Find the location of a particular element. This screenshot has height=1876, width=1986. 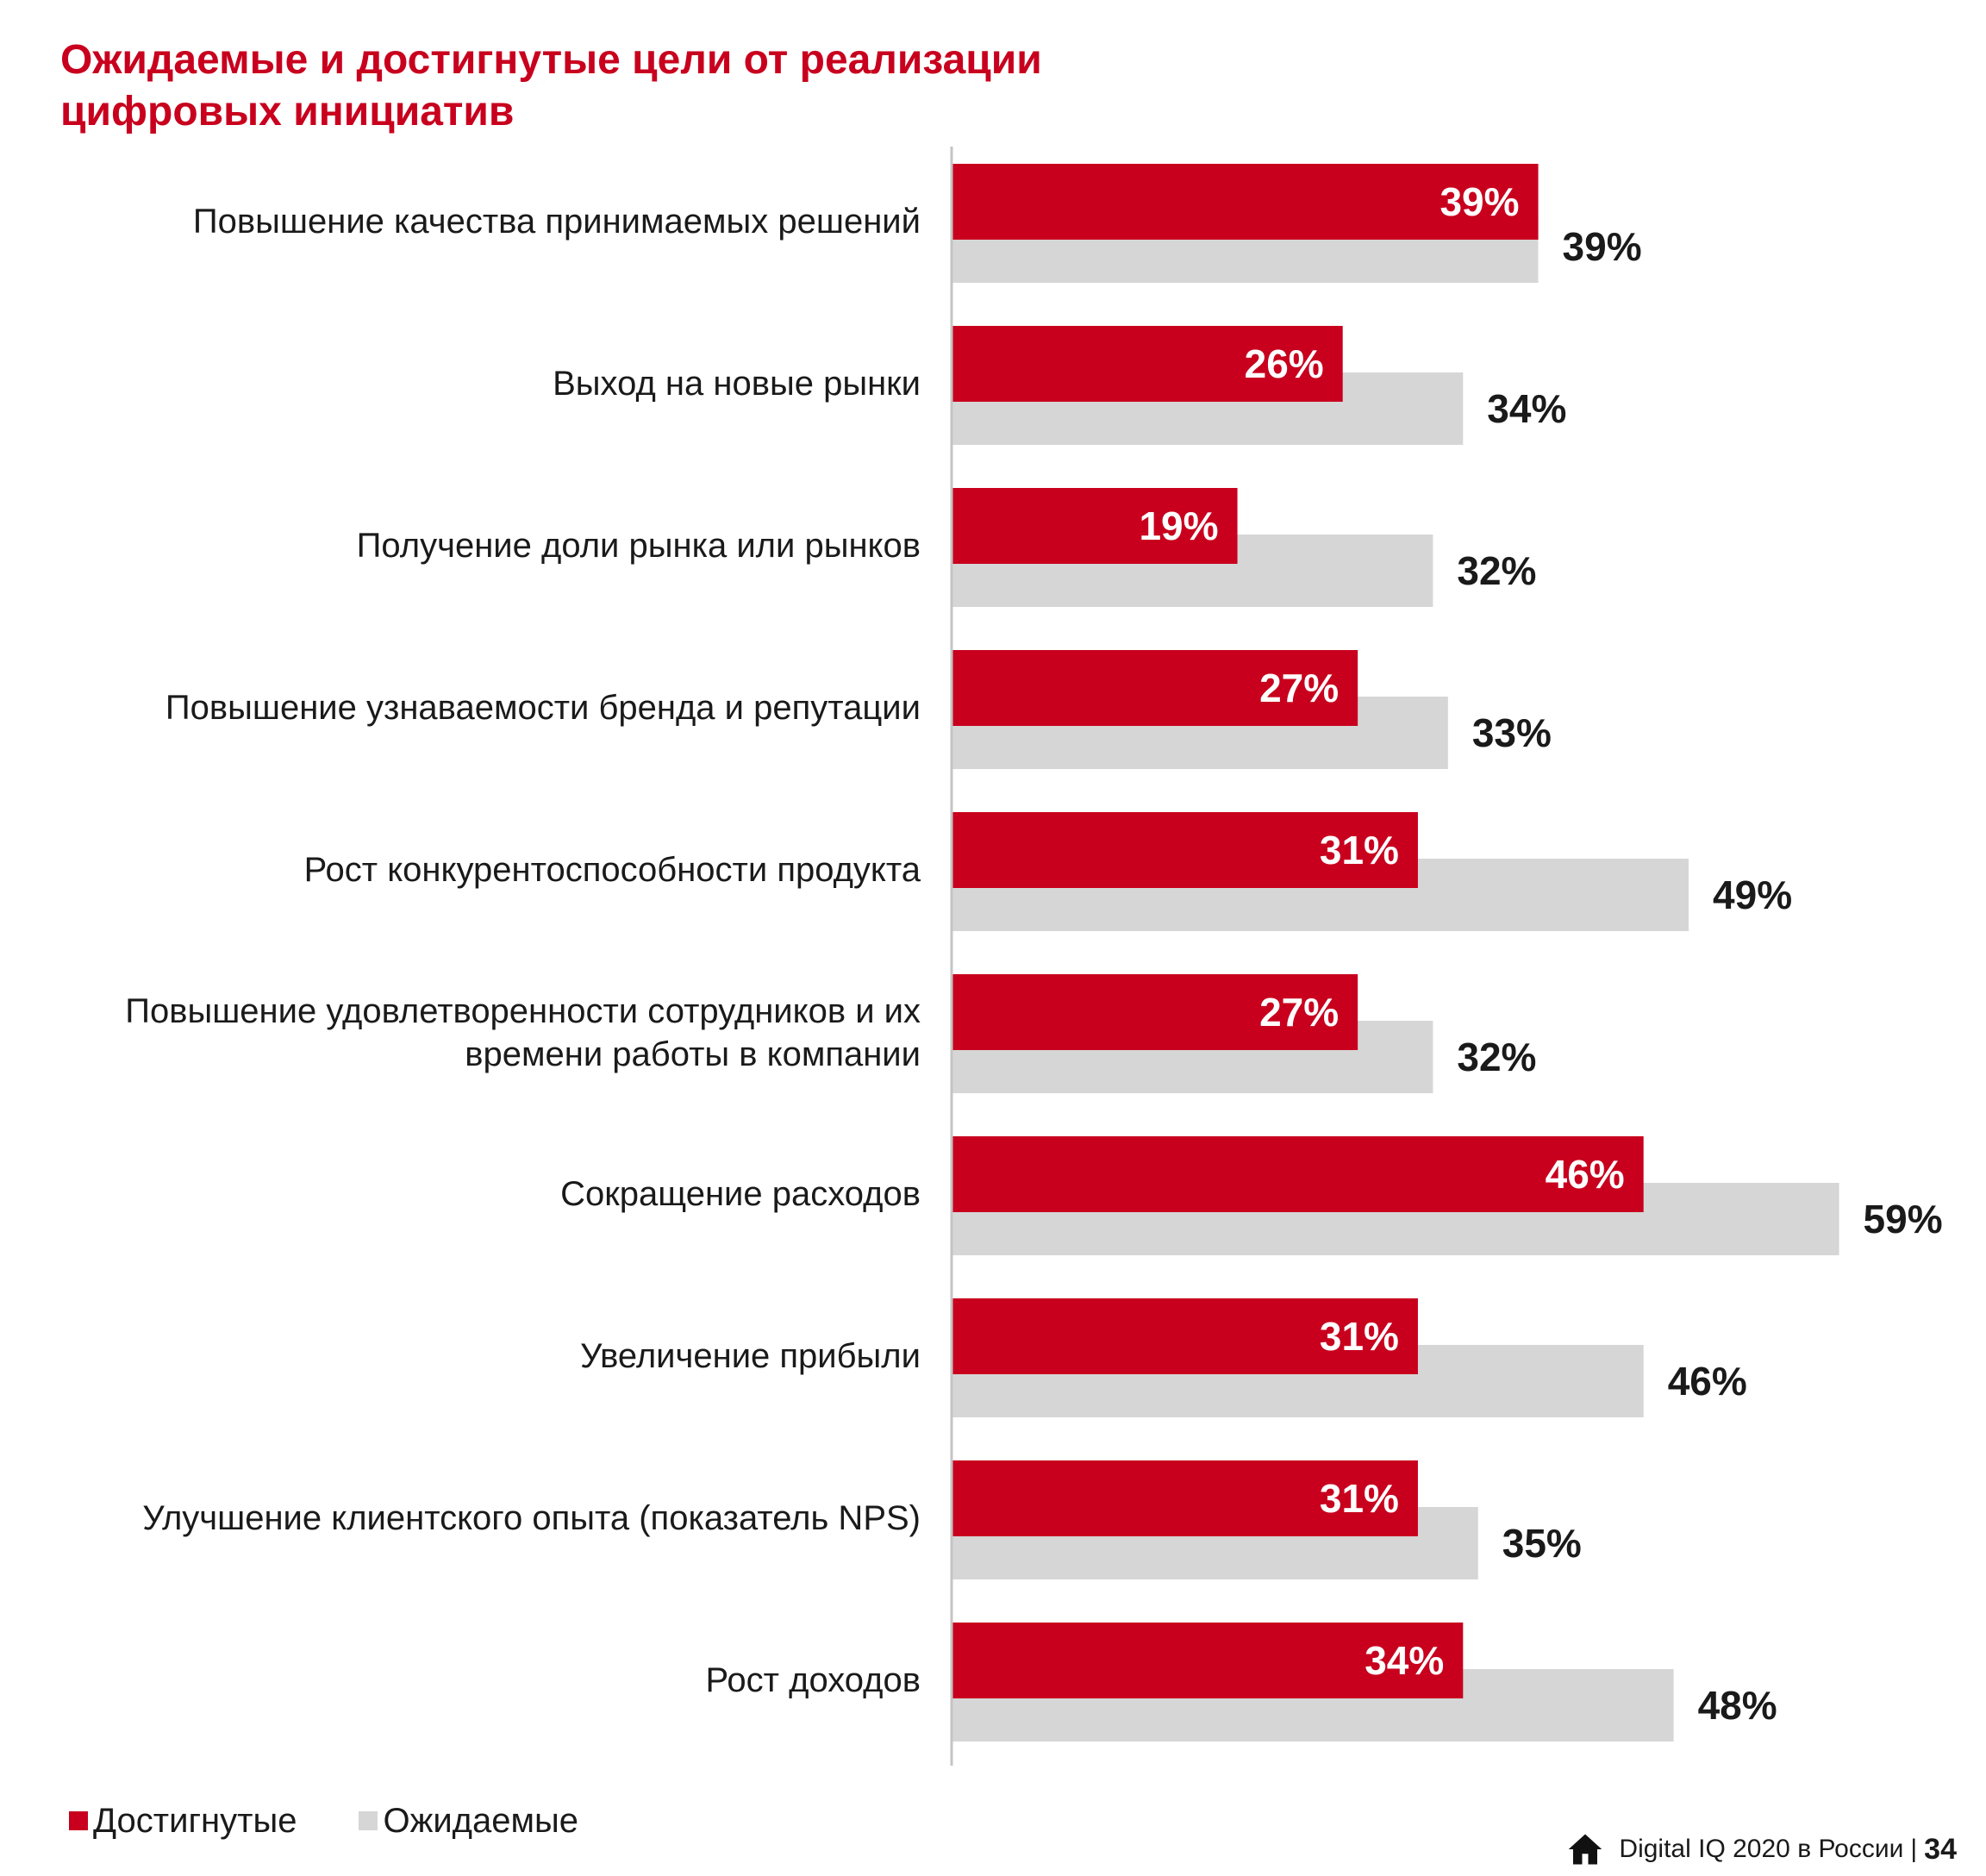

category-label: Рост конкурентоспособности продукта is located at coordinates (612, 870).